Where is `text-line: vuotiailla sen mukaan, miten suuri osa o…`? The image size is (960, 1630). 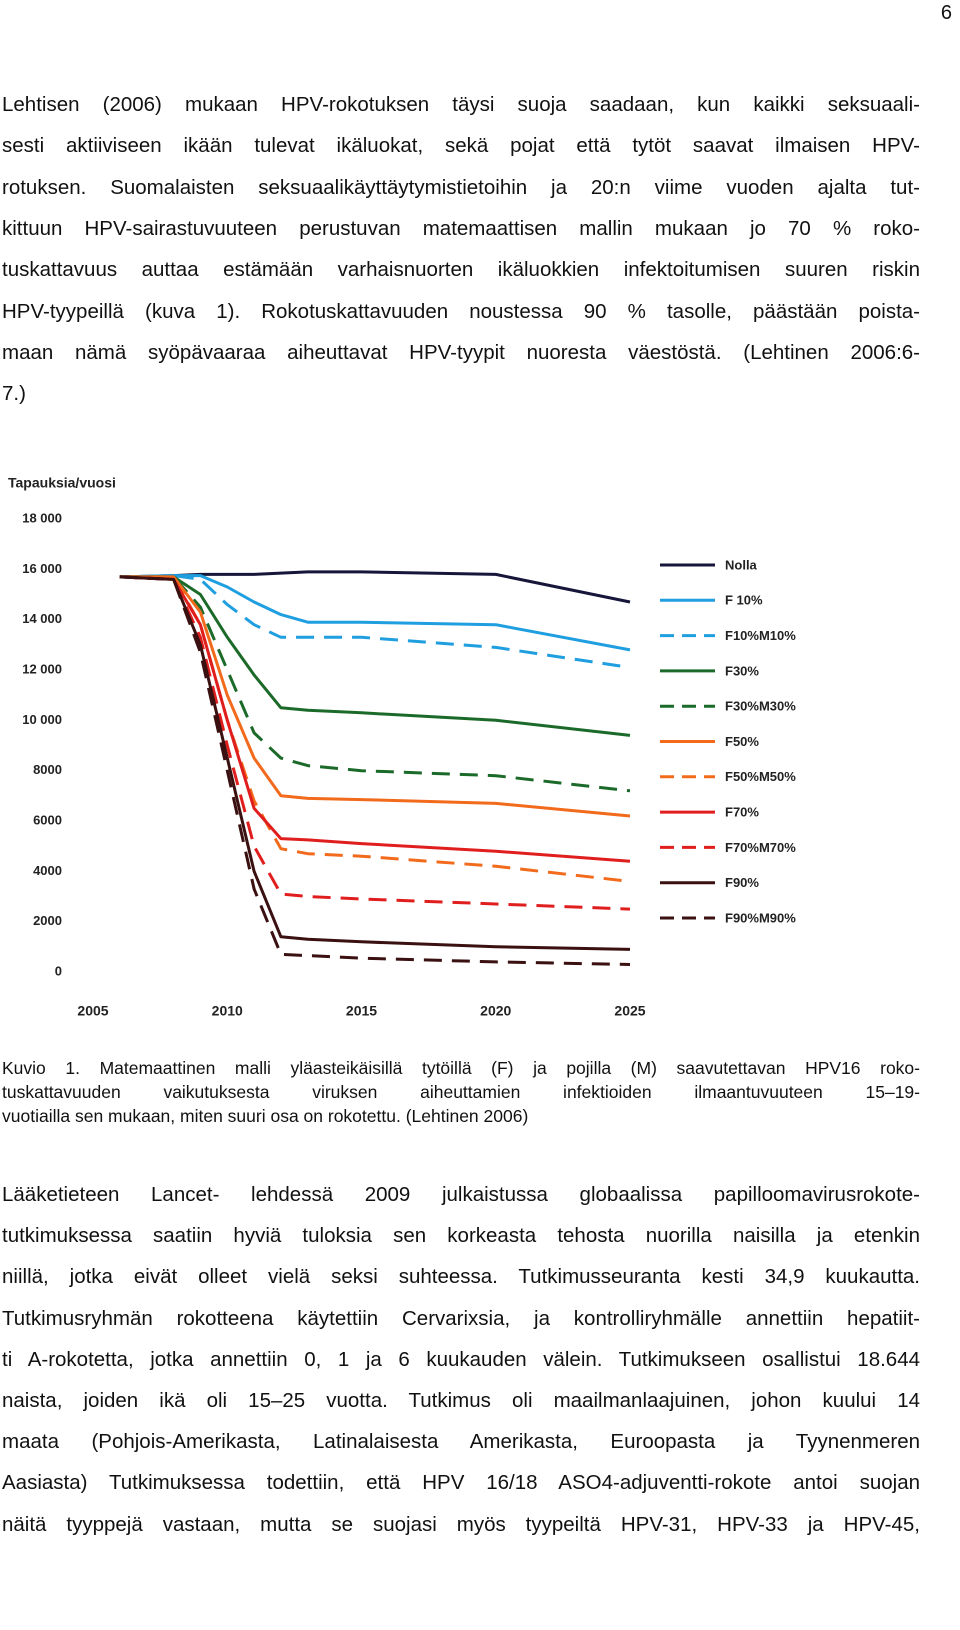 text-line: vuotiailla sen mukaan, miten suuri osa o… is located at coordinates (265, 1116).